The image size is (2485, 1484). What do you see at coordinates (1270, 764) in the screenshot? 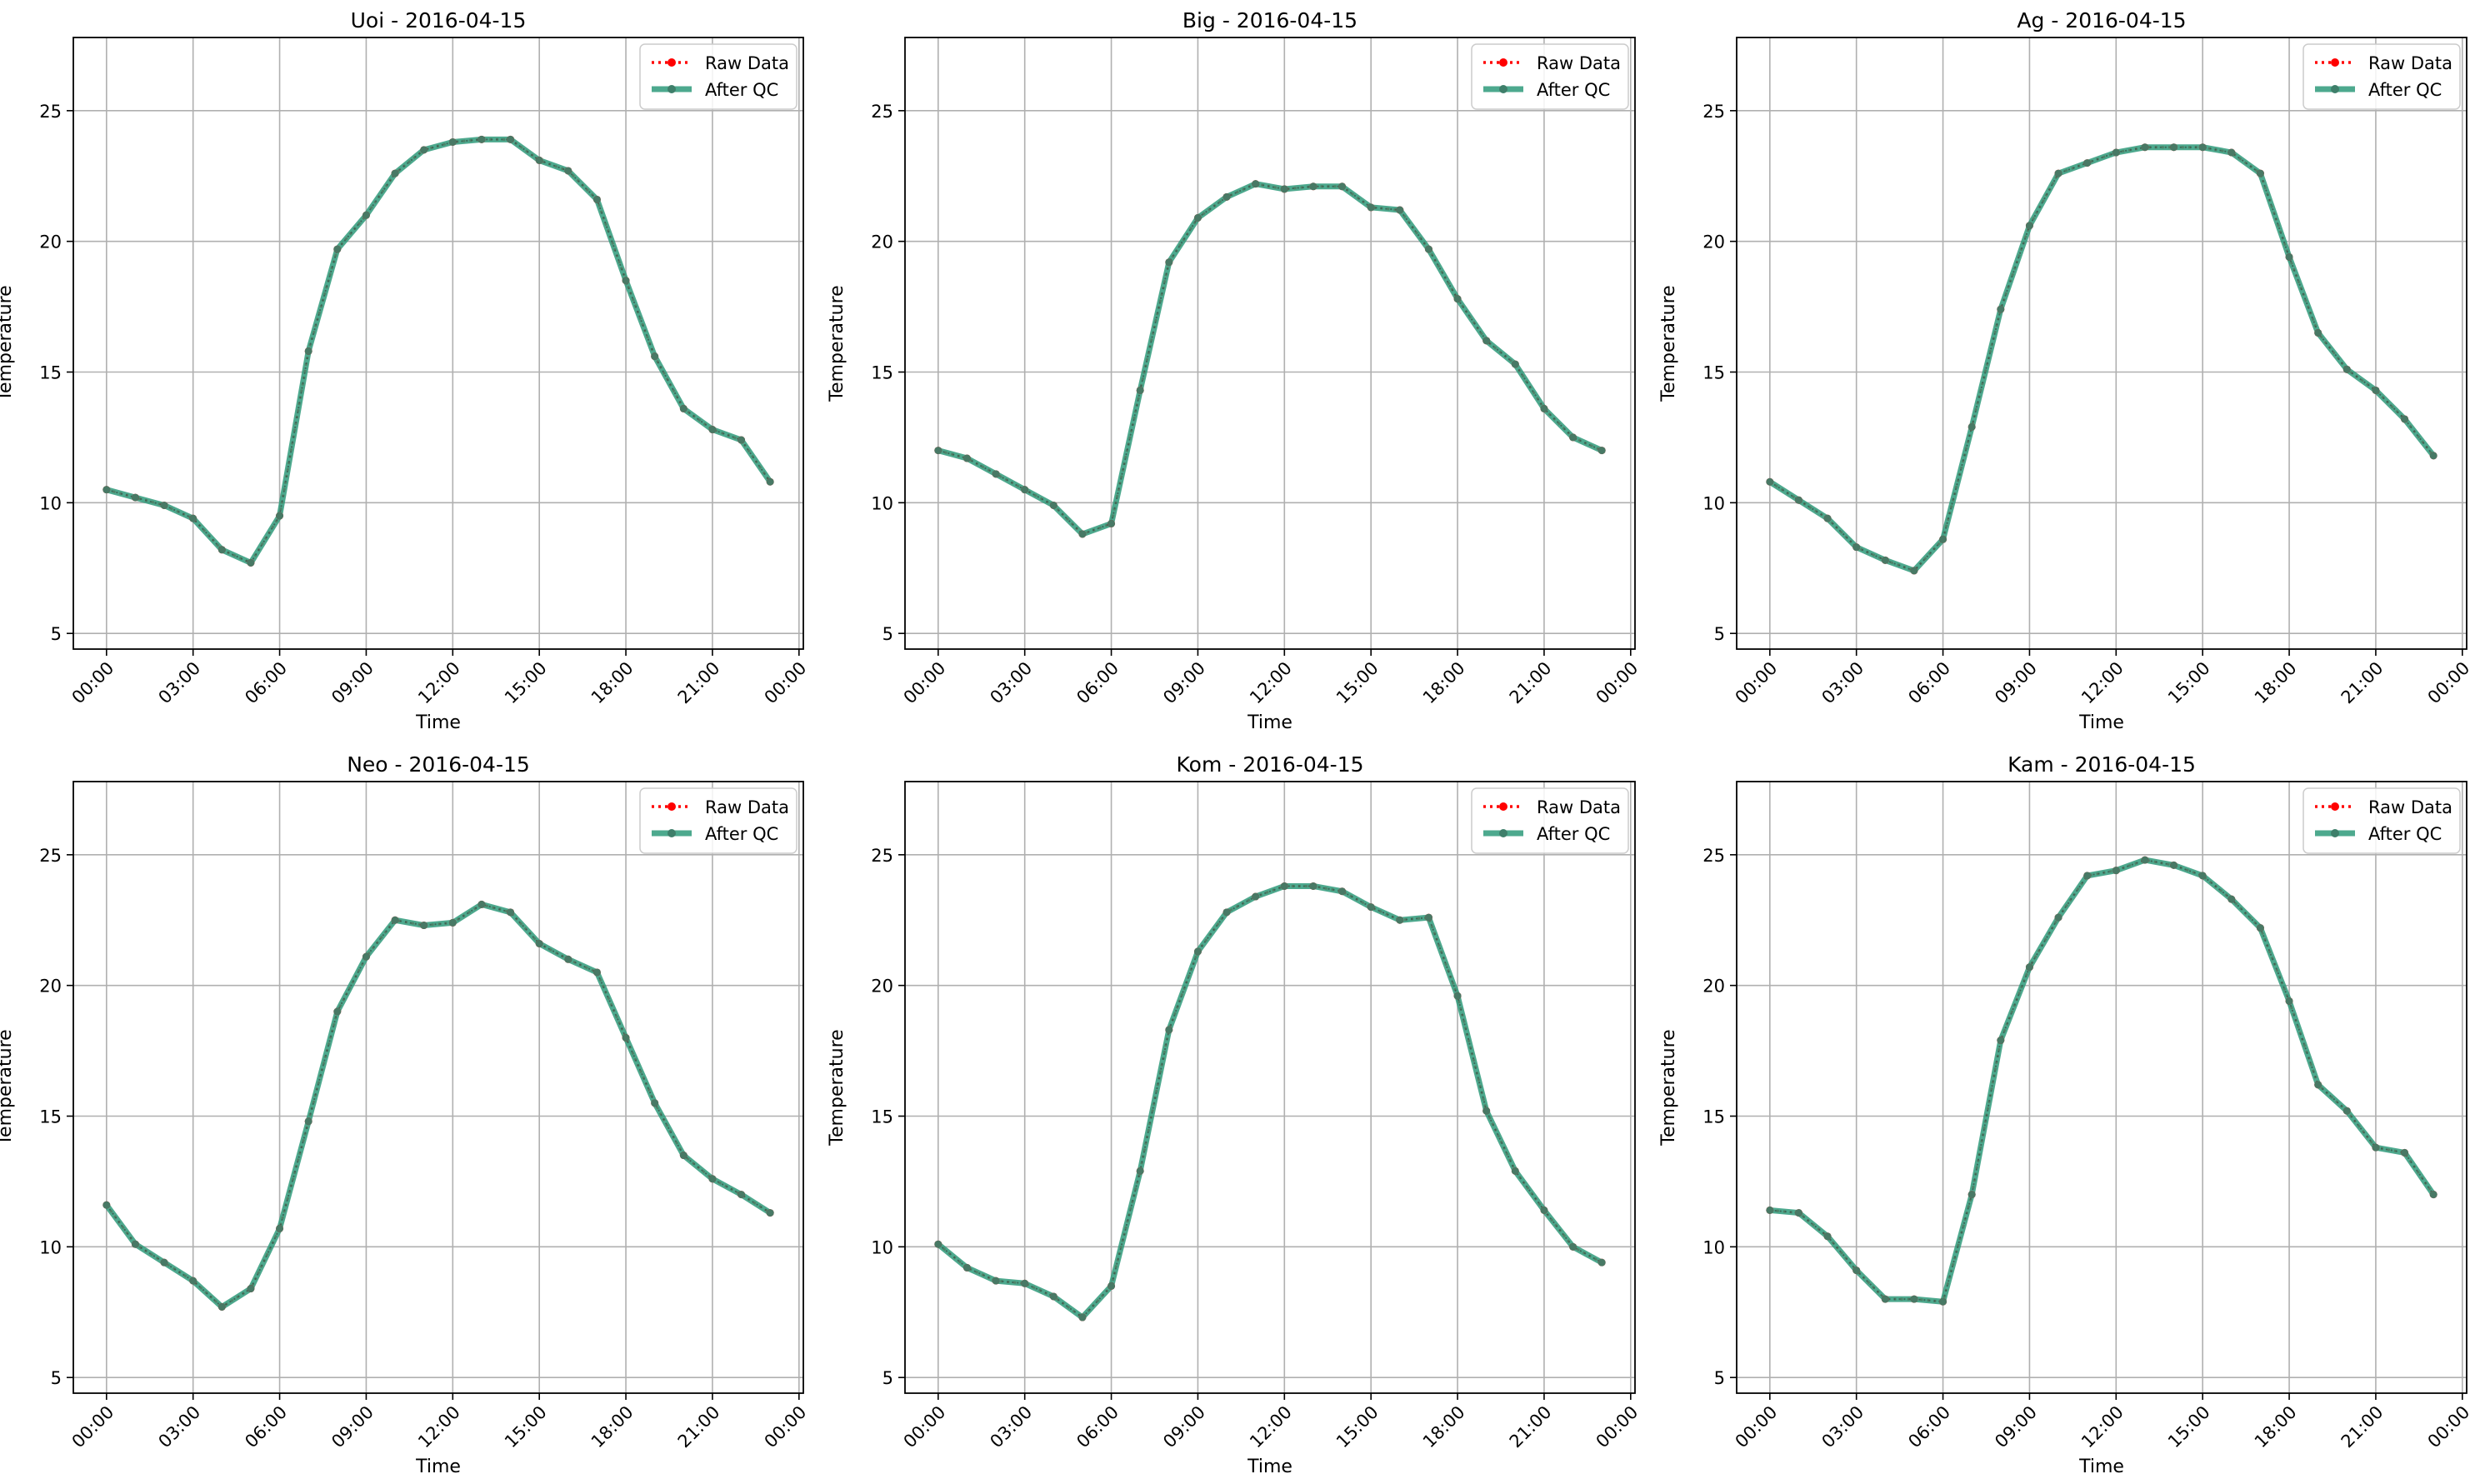
I see `chart-title: Kom - 2016-04-15` at bounding box center [1270, 764].